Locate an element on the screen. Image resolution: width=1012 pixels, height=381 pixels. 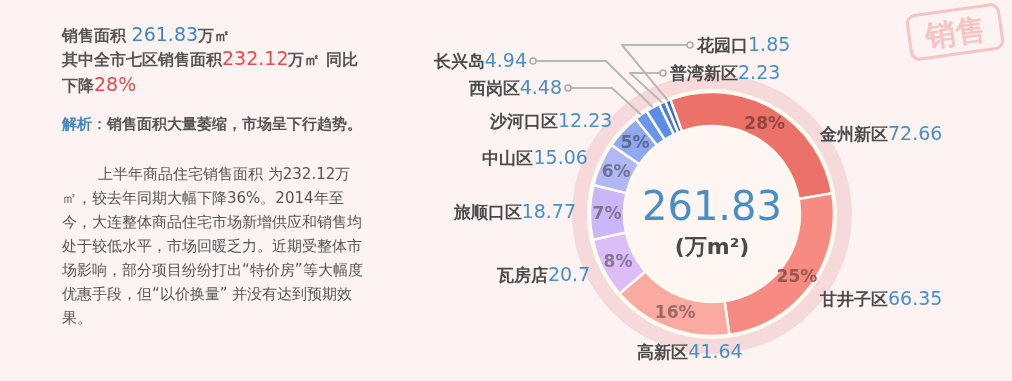
text: 28% is located at coordinates (765, 123).